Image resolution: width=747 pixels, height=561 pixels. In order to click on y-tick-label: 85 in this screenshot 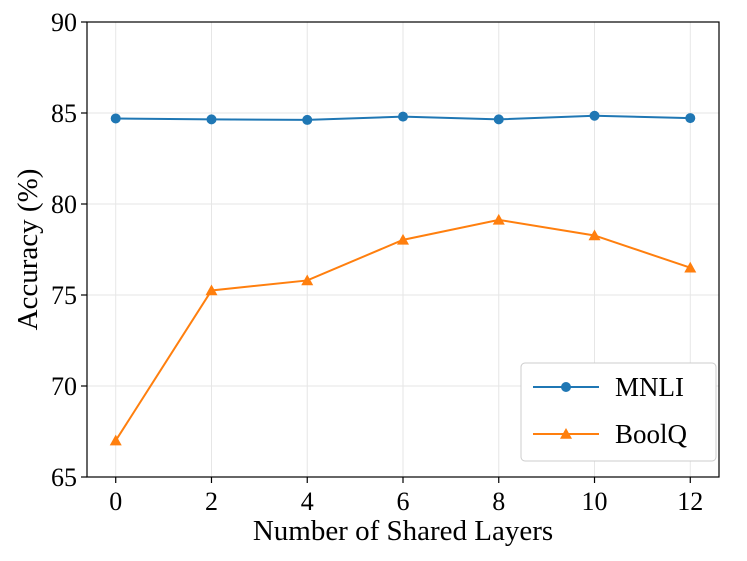, I will do `click(64, 113)`.